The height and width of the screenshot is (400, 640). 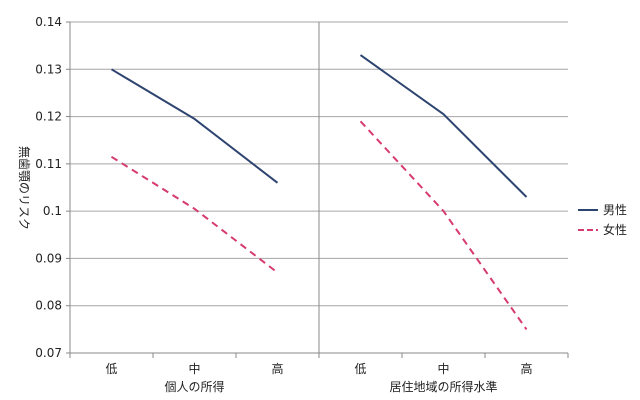 I want to click on y-tick-label: 0.12, so click(x=48, y=117).